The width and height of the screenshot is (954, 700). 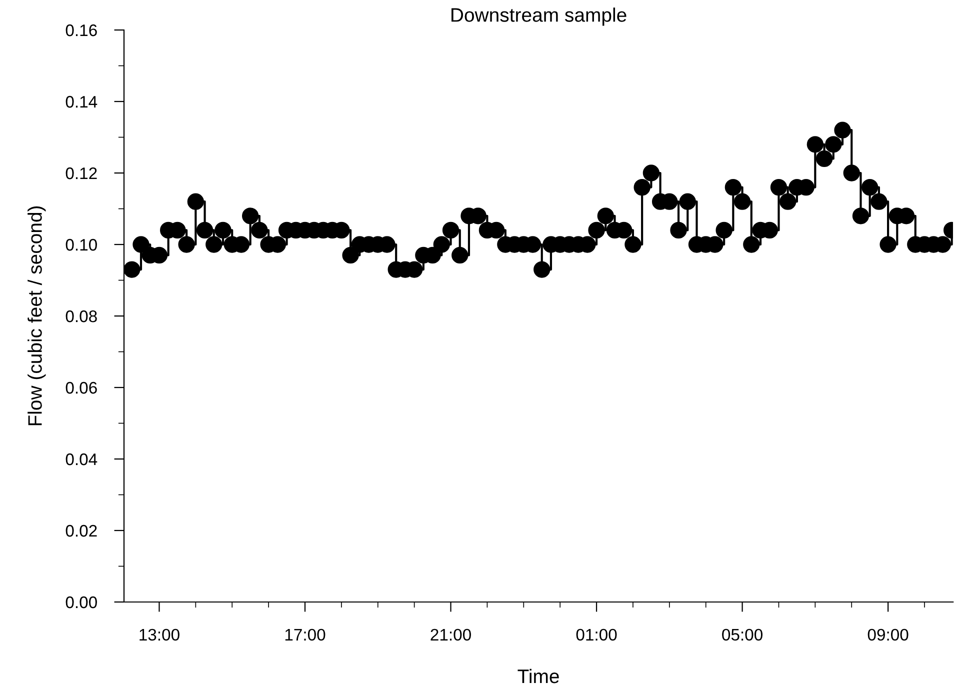 I want to click on y-tick-label: 0.16, so click(x=81, y=30).